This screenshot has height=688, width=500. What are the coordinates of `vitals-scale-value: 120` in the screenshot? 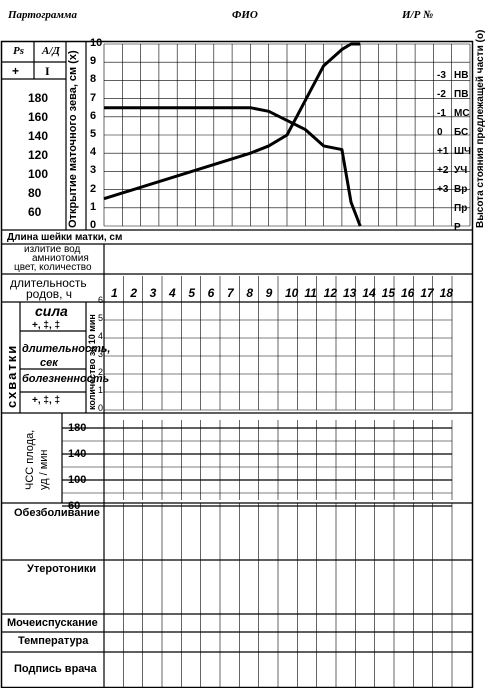 It's located at (38, 155).